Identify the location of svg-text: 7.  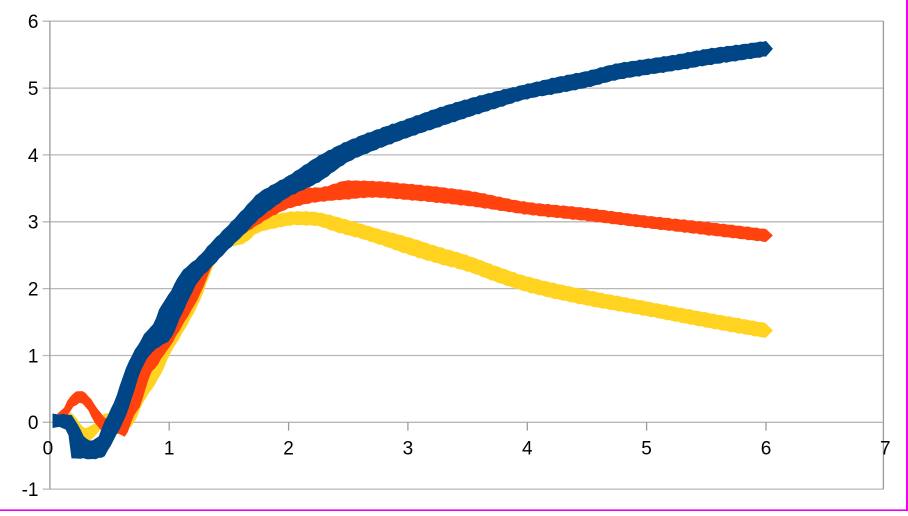
(885, 448).